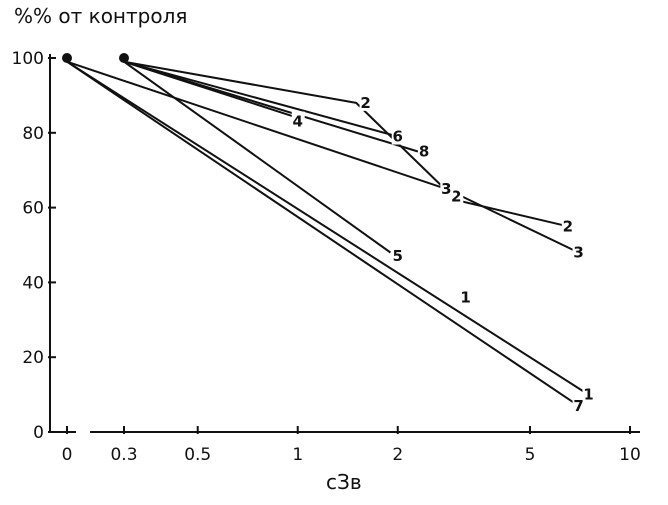  I want to click on series-label-2-1: 2, so click(456, 196).